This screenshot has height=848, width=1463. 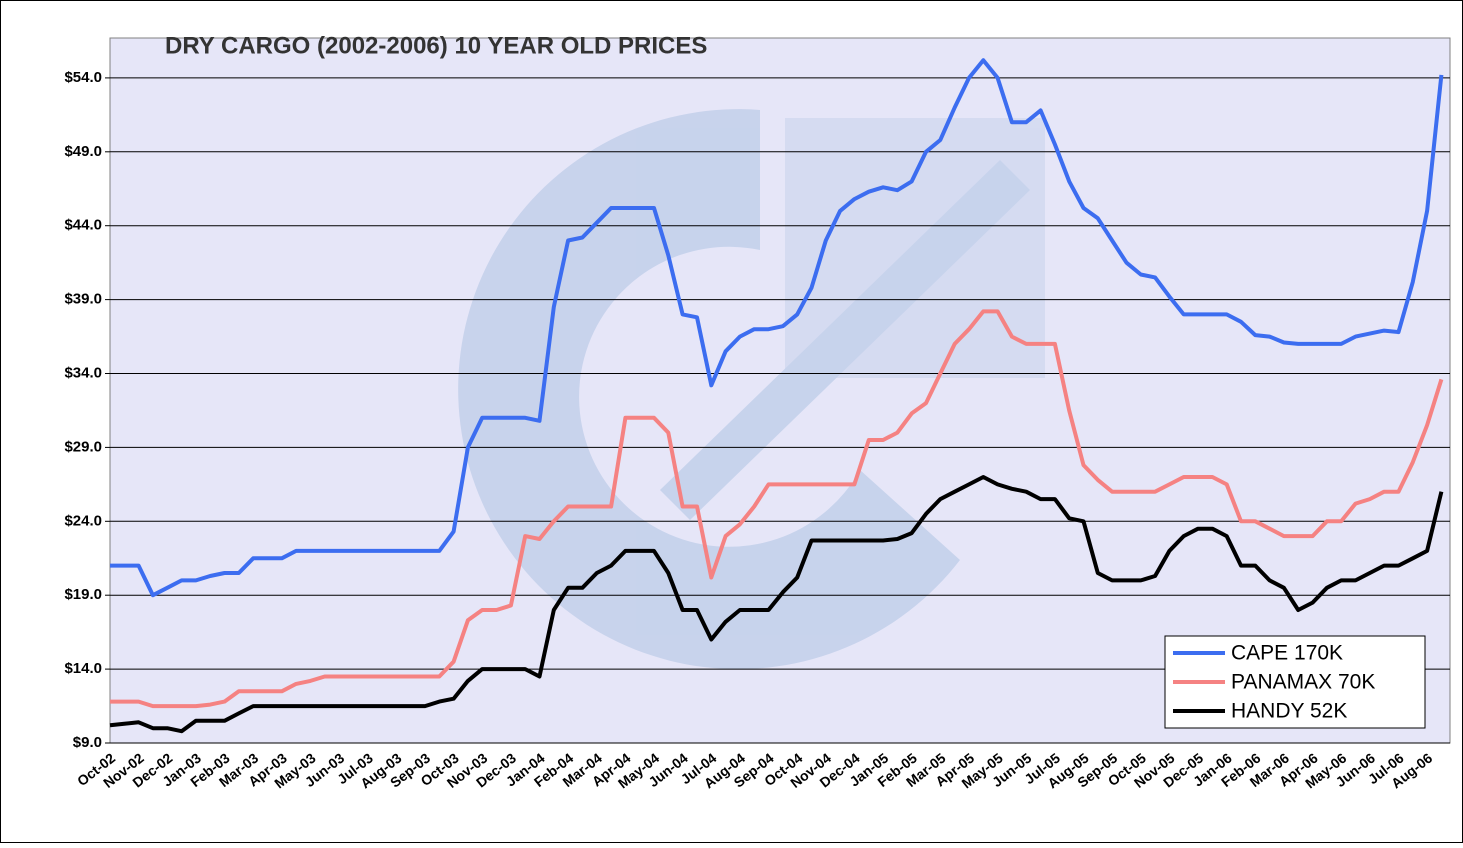 I want to click on legend-label: CAPE 170K, so click(x=1287, y=653).